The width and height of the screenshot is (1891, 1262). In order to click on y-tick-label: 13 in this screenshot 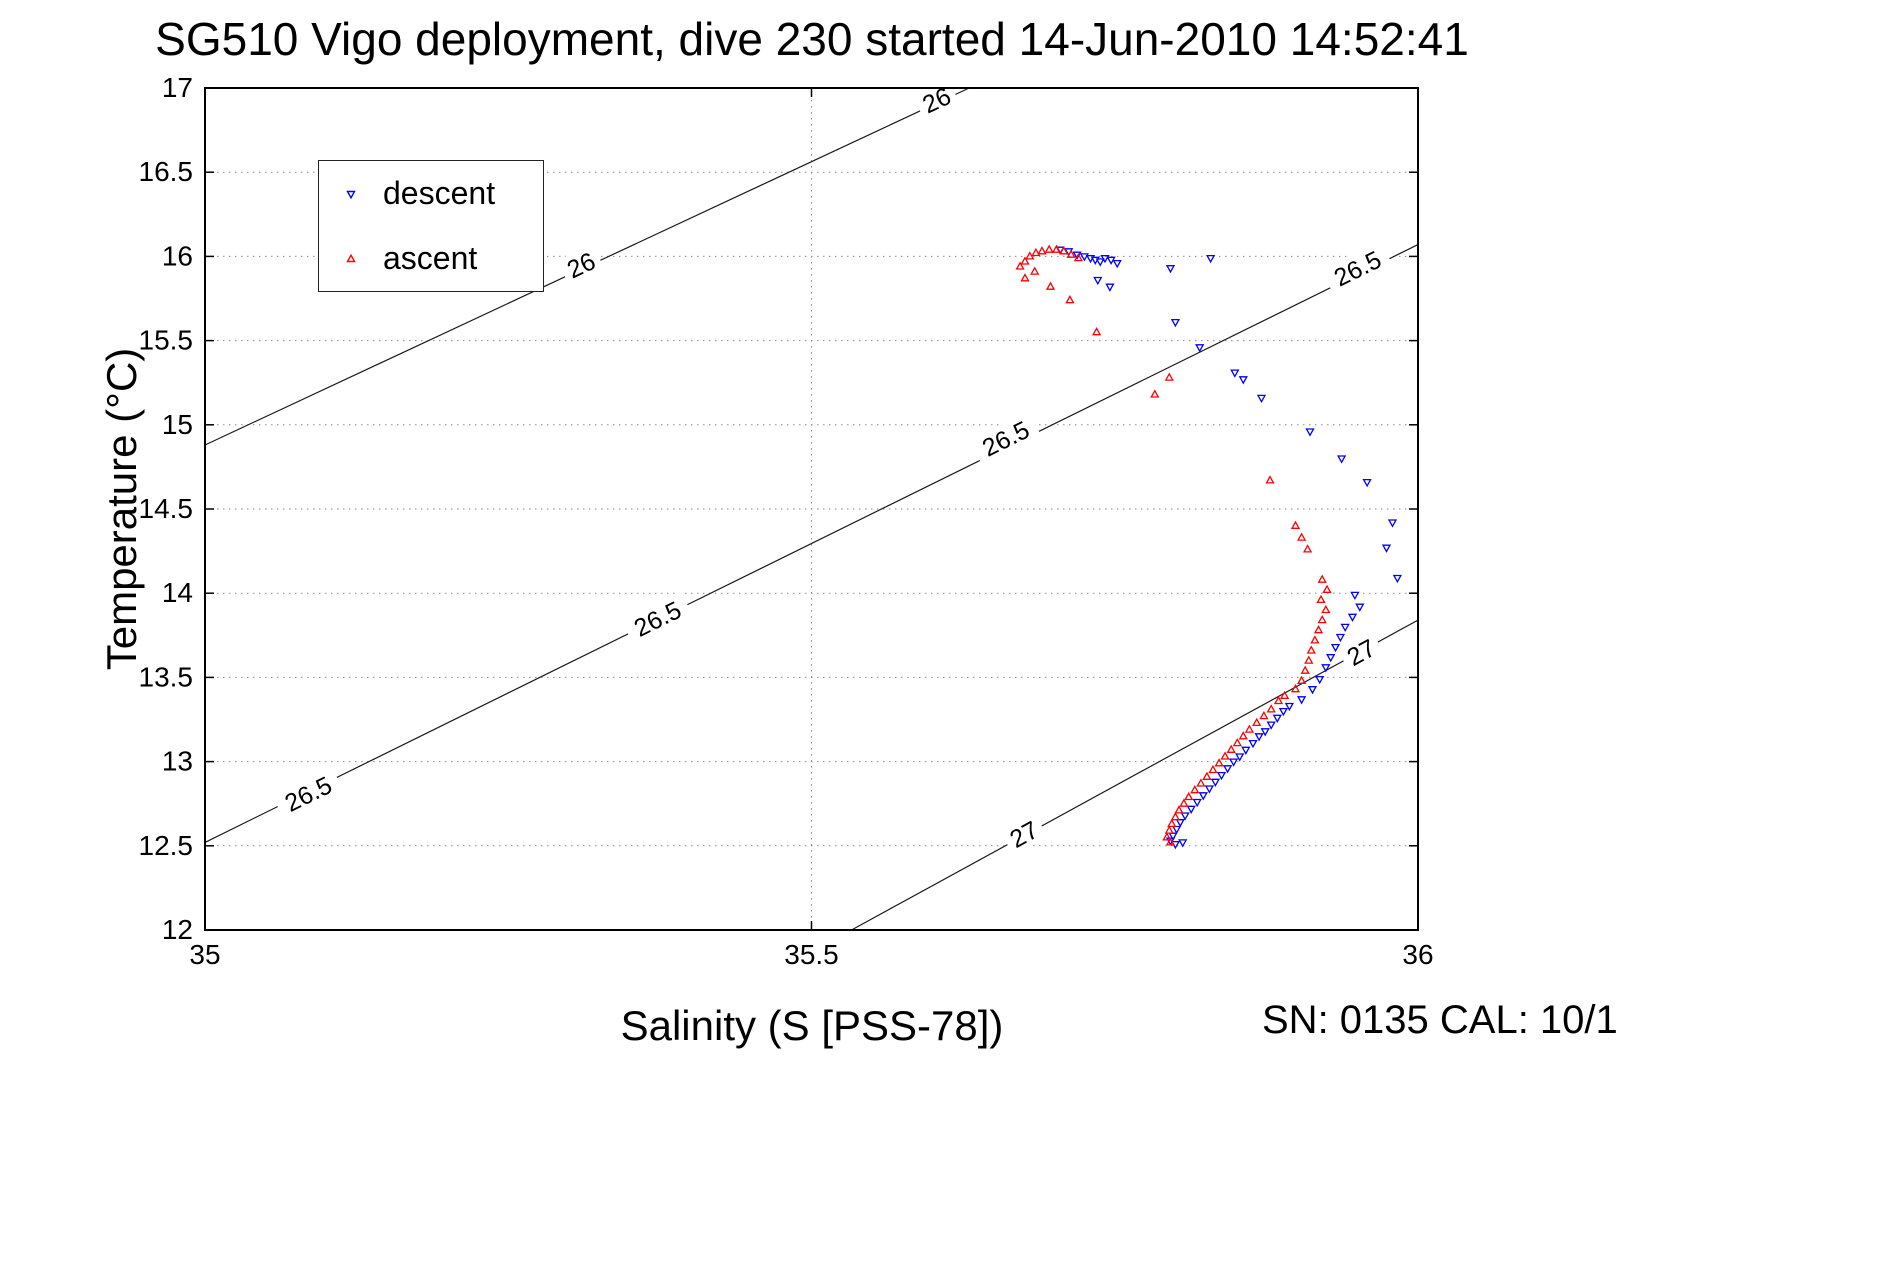, I will do `click(177, 761)`.